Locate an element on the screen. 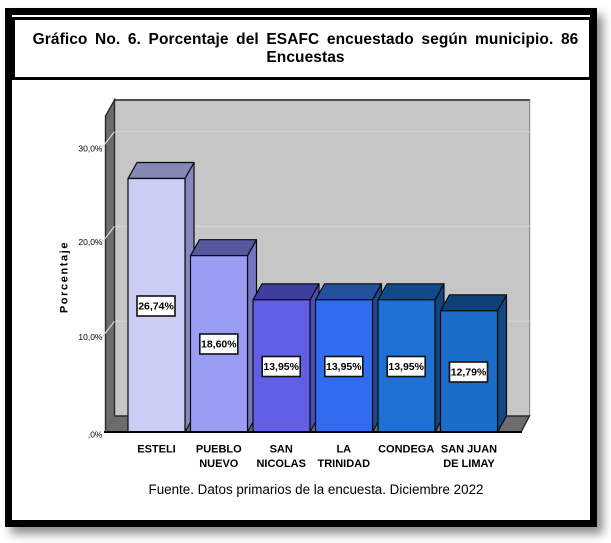 This screenshot has width=611, height=543. svg-text: 12,79% is located at coordinates (469, 373).